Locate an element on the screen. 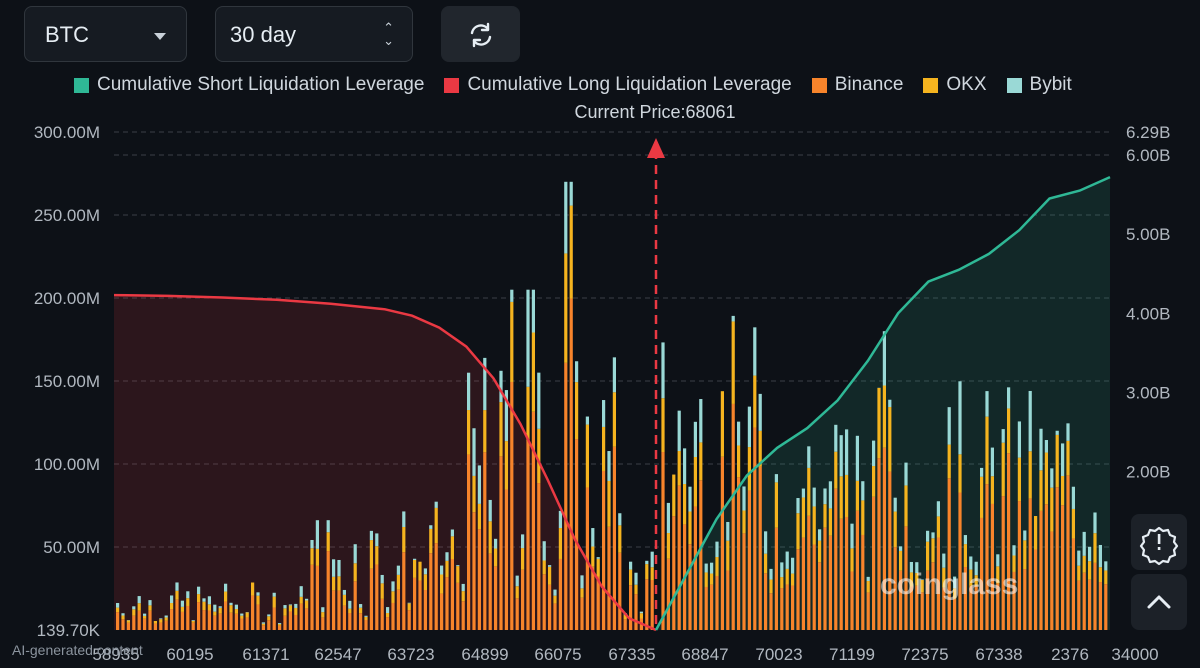 This screenshot has height=668, width=1200. legend-label: OKX is located at coordinates (966, 84).